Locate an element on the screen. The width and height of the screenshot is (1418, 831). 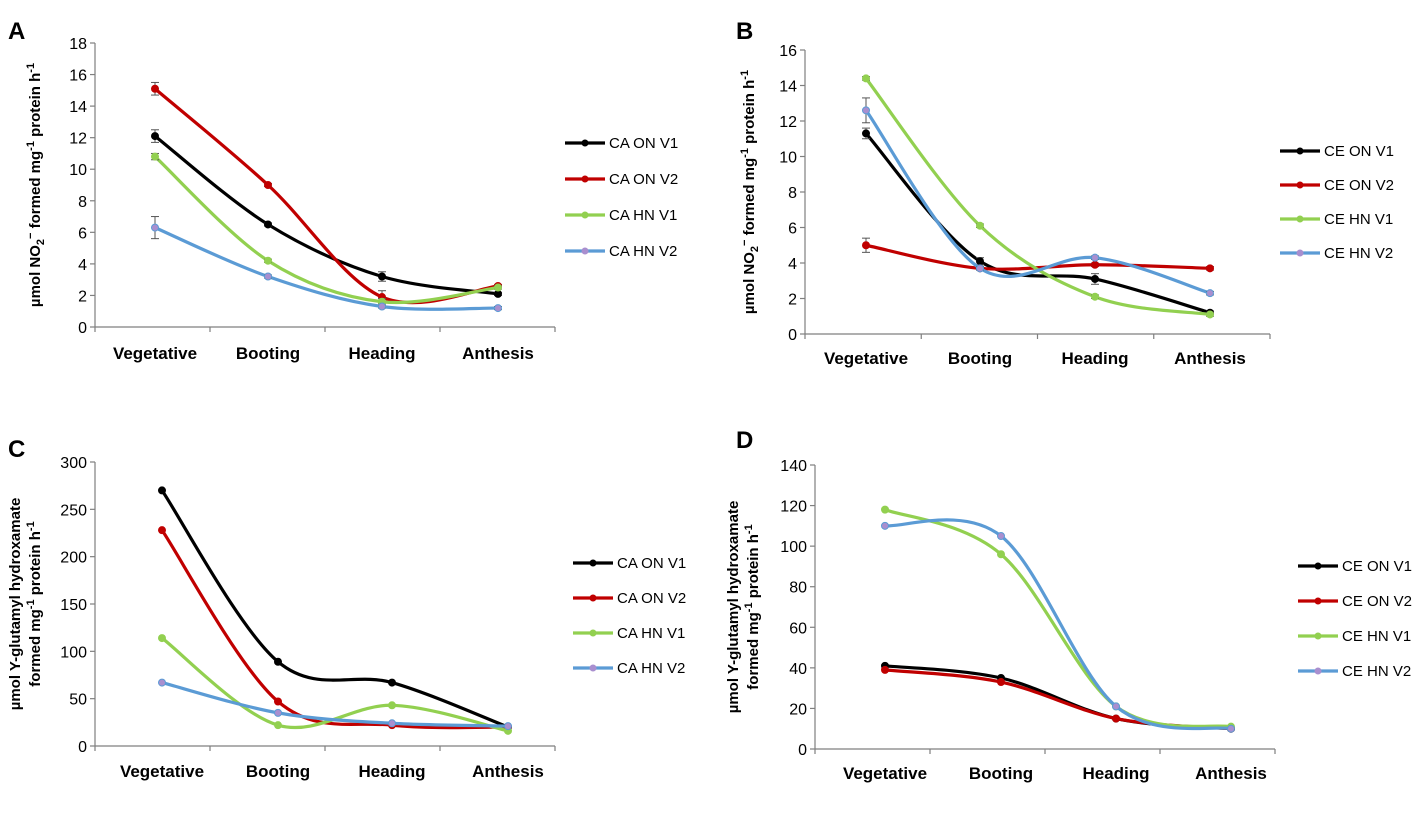
y-tick-label: 120 is located at coordinates (793, 507).